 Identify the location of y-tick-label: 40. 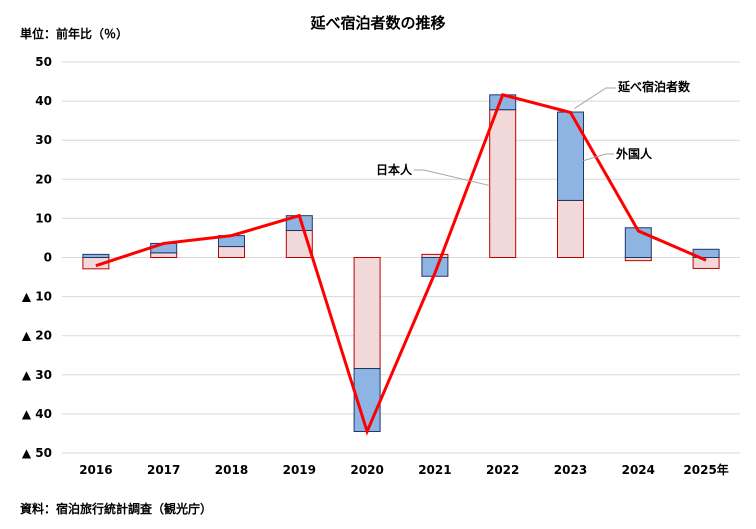
(43, 101).